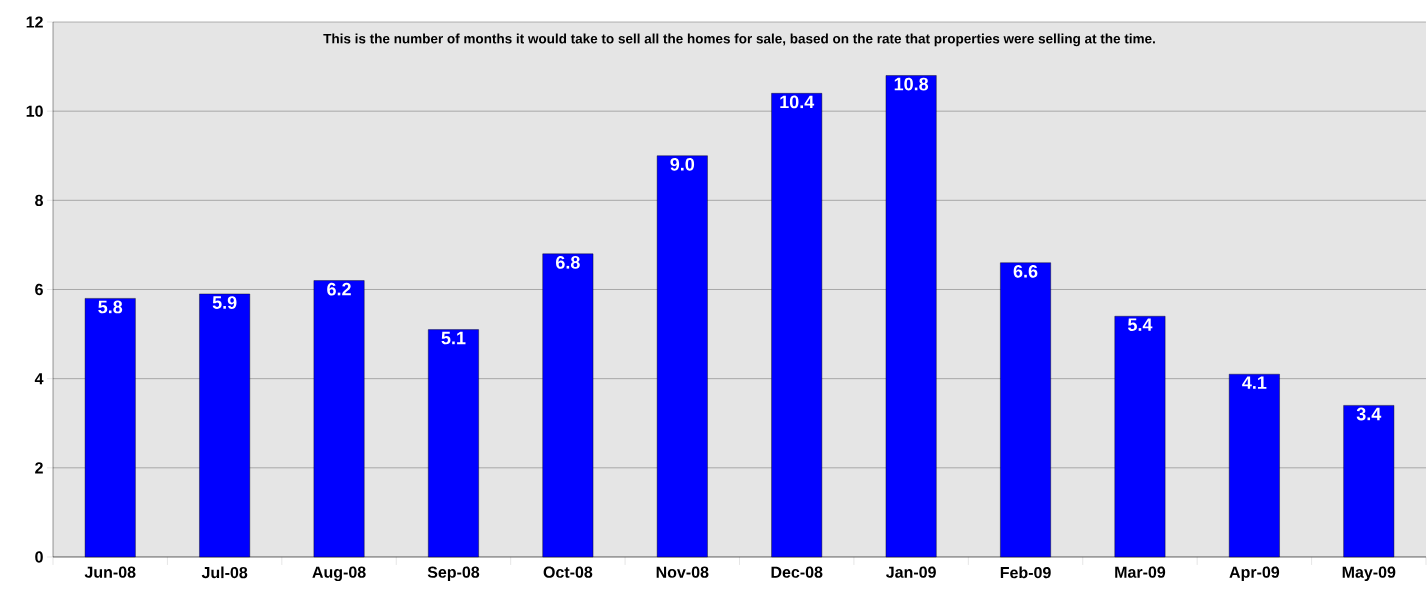  What do you see at coordinates (911, 572) in the screenshot?
I see `x-tick-label: Jan-09` at bounding box center [911, 572].